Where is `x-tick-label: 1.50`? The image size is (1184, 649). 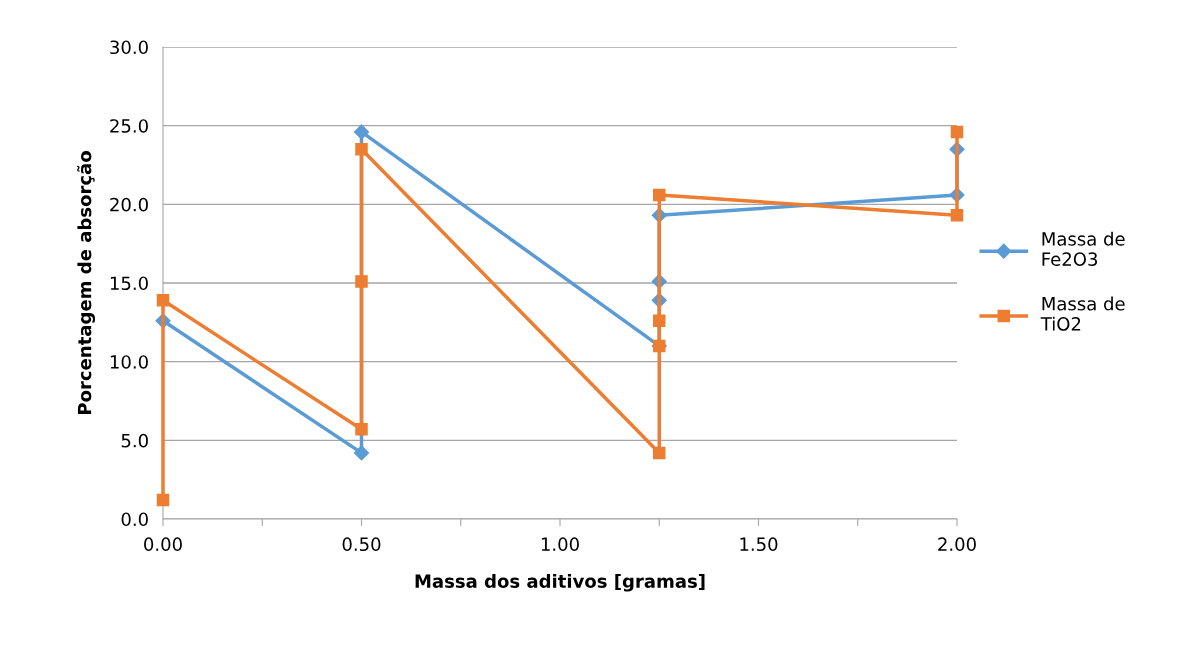
x-tick-label: 1.50 is located at coordinates (759, 544).